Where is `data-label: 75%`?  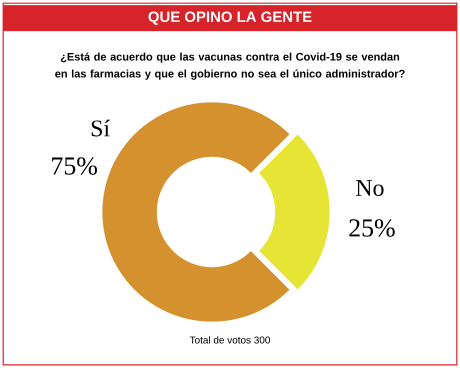 data-label: 75% is located at coordinates (74, 166).